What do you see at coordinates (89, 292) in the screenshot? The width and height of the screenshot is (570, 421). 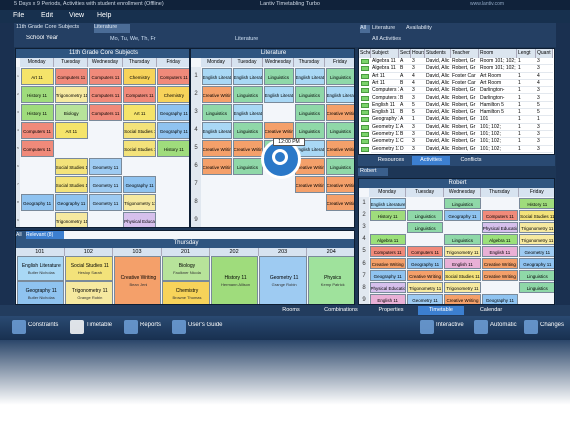 I see `room-lesson: Trigonometry 11 Grange Robin` at bounding box center [89, 292].